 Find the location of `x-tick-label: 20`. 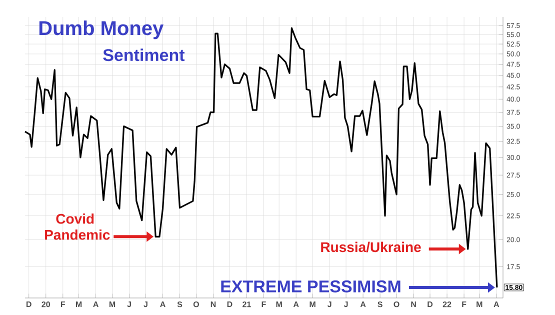

x-tick-label: 20 is located at coordinates (46, 305).